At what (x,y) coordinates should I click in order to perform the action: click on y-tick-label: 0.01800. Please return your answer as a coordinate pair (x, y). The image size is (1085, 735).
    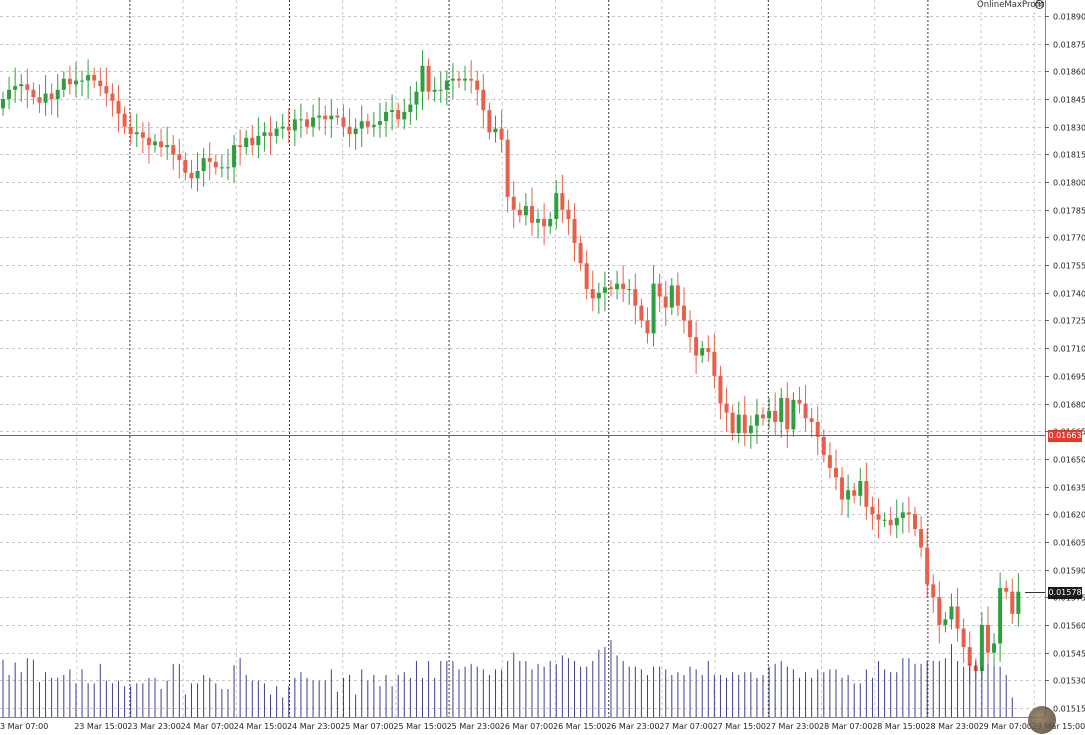
    Looking at the image, I should click on (1069, 183).